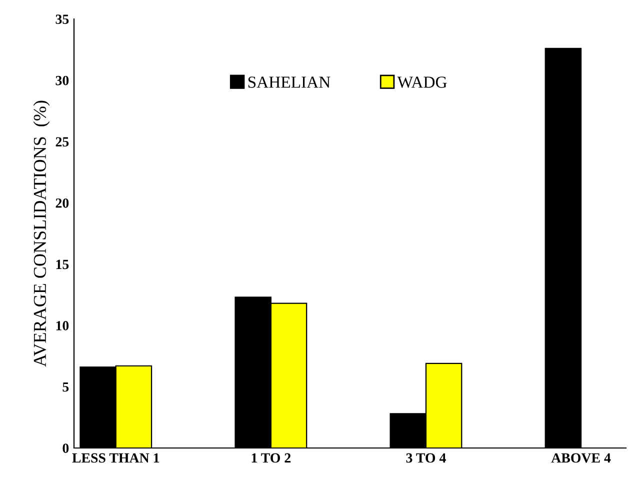  What do you see at coordinates (62, 325) in the screenshot?
I see `y-tick-label: 10` at bounding box center [62, 325].